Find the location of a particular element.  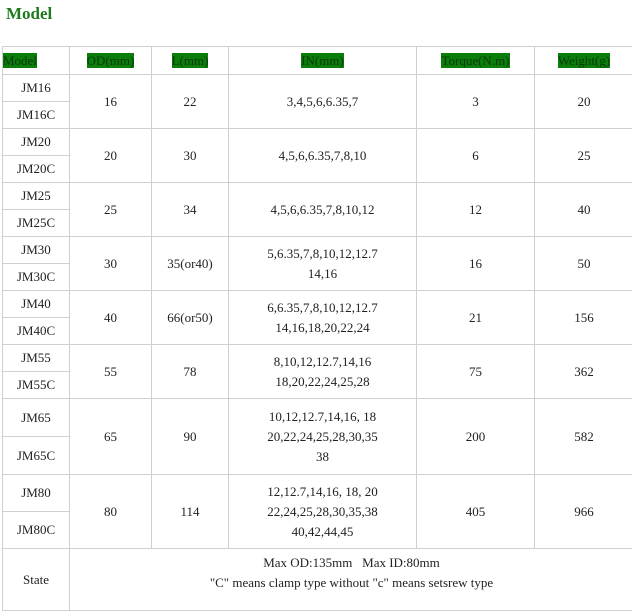

header-label: IN(mm) is located at coordinates (322, 60).